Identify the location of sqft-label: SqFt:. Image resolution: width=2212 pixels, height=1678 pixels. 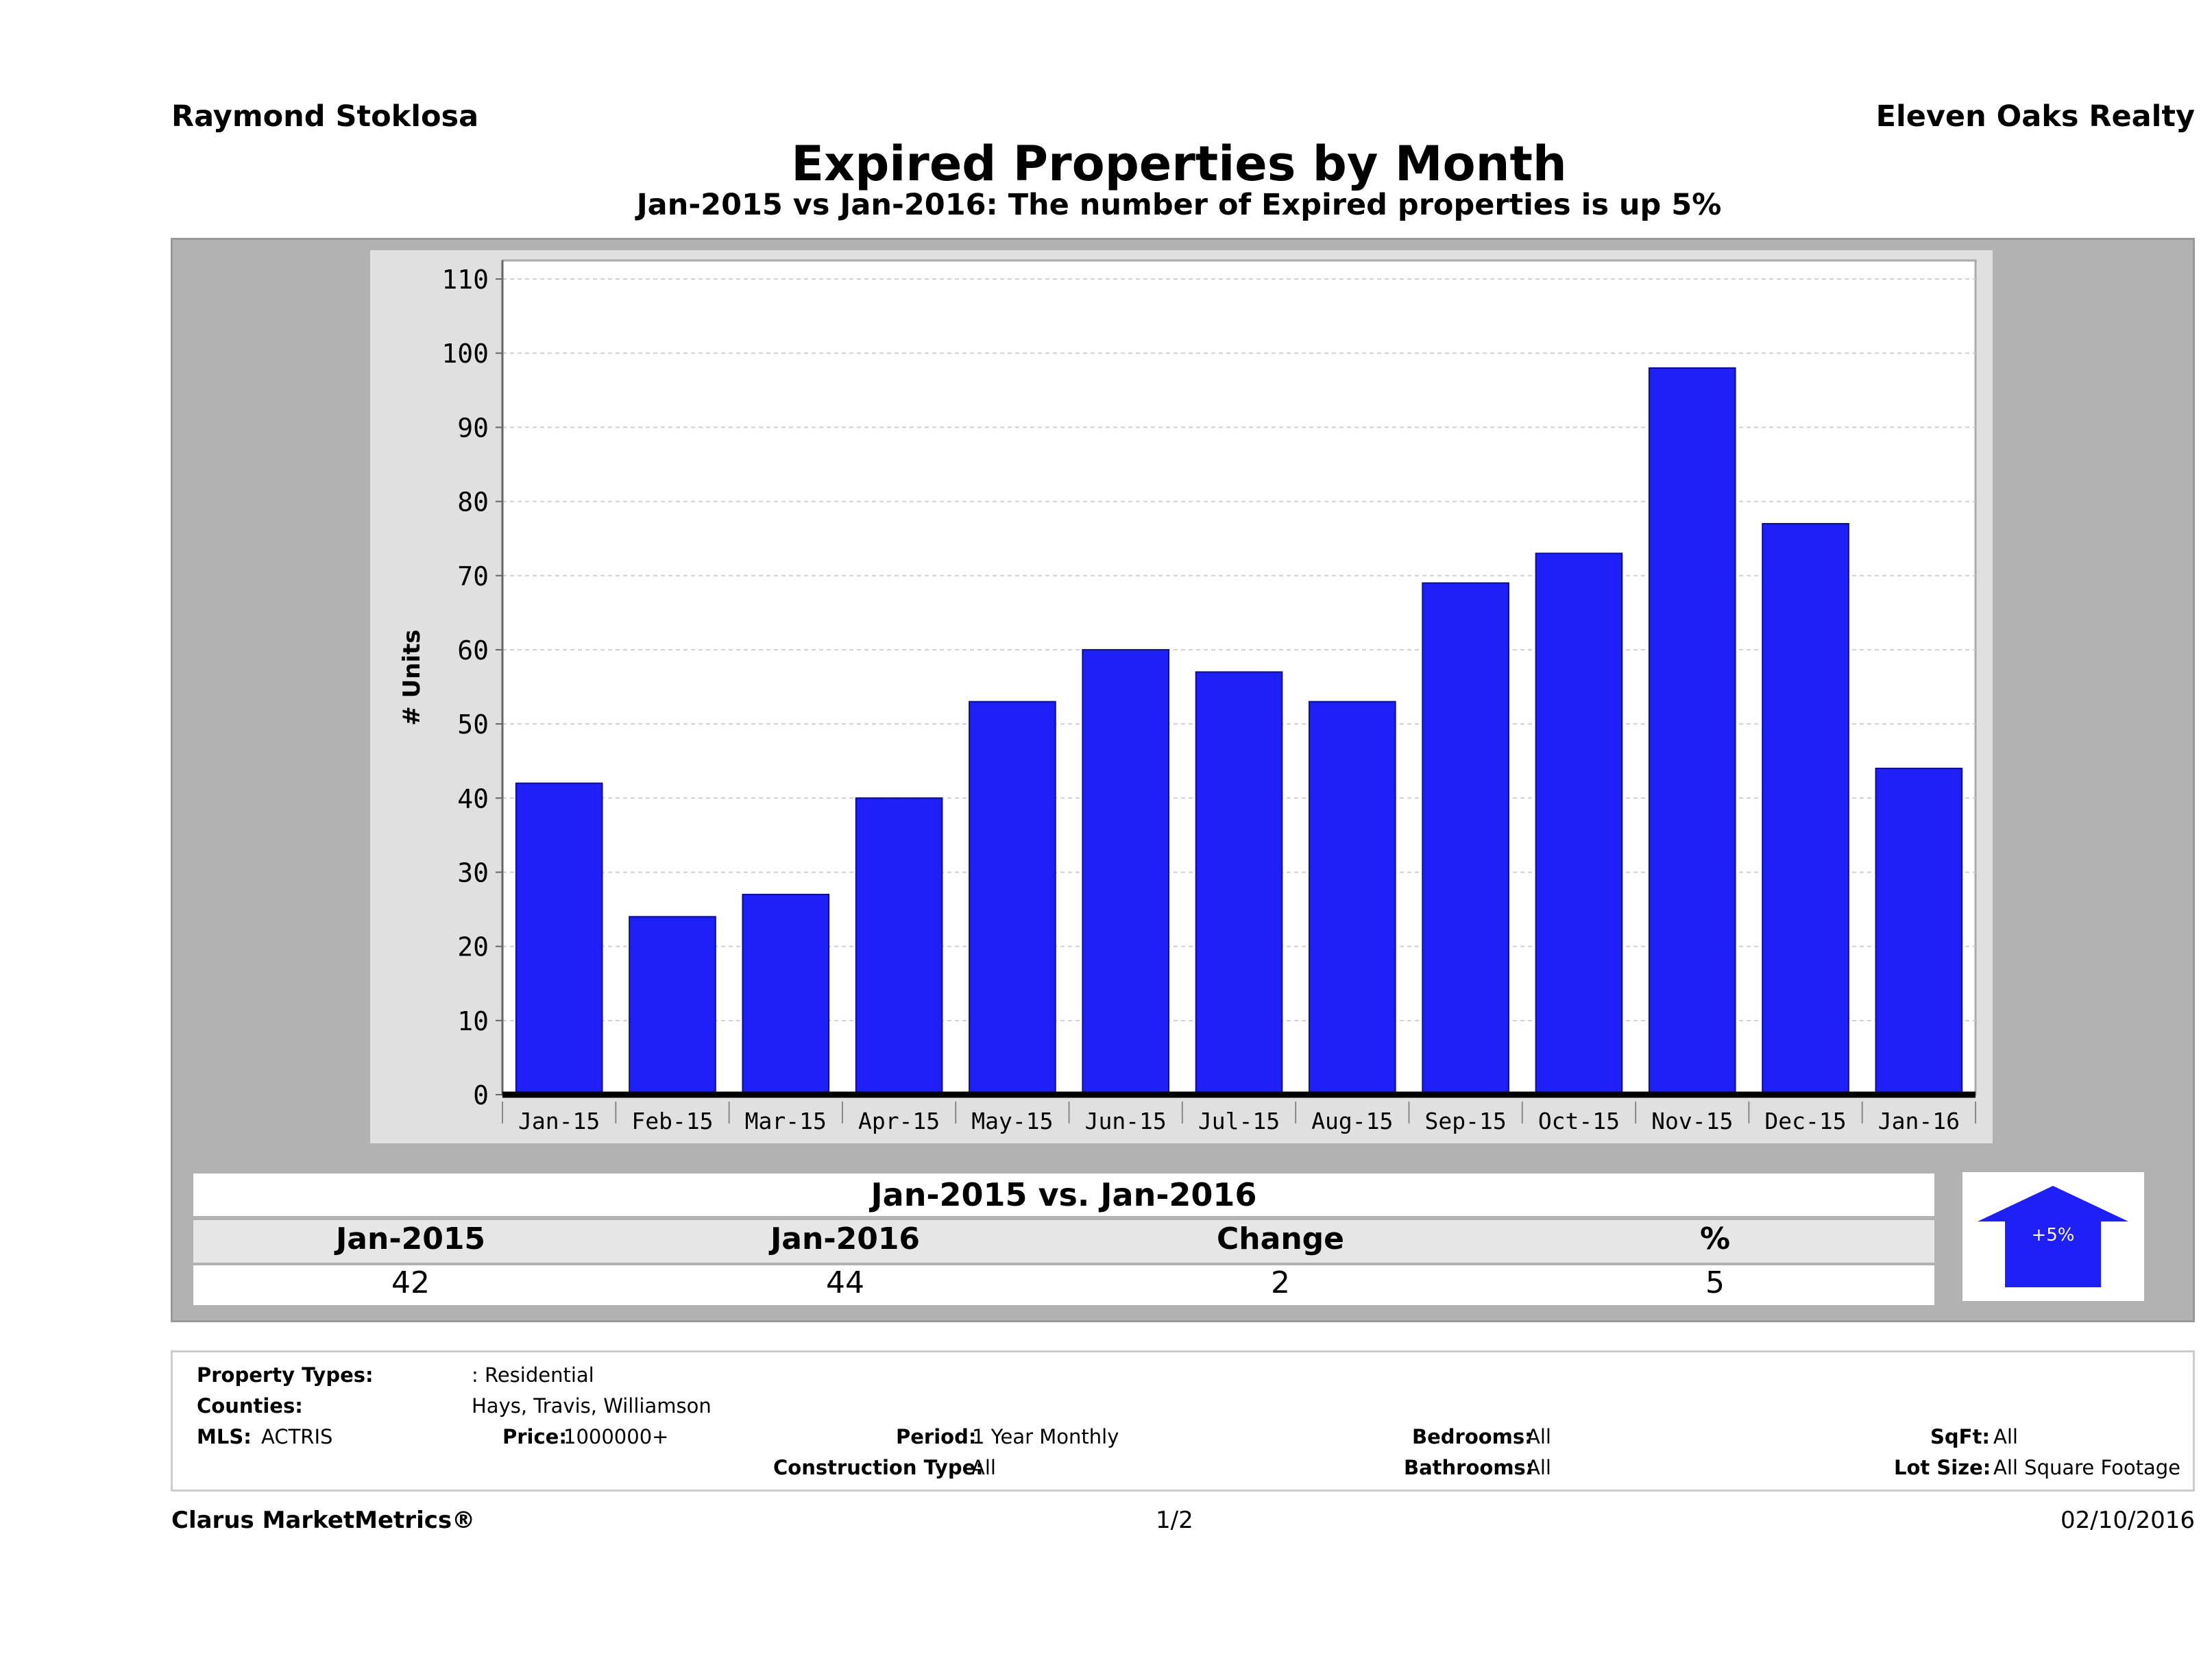
(1960, 1436).